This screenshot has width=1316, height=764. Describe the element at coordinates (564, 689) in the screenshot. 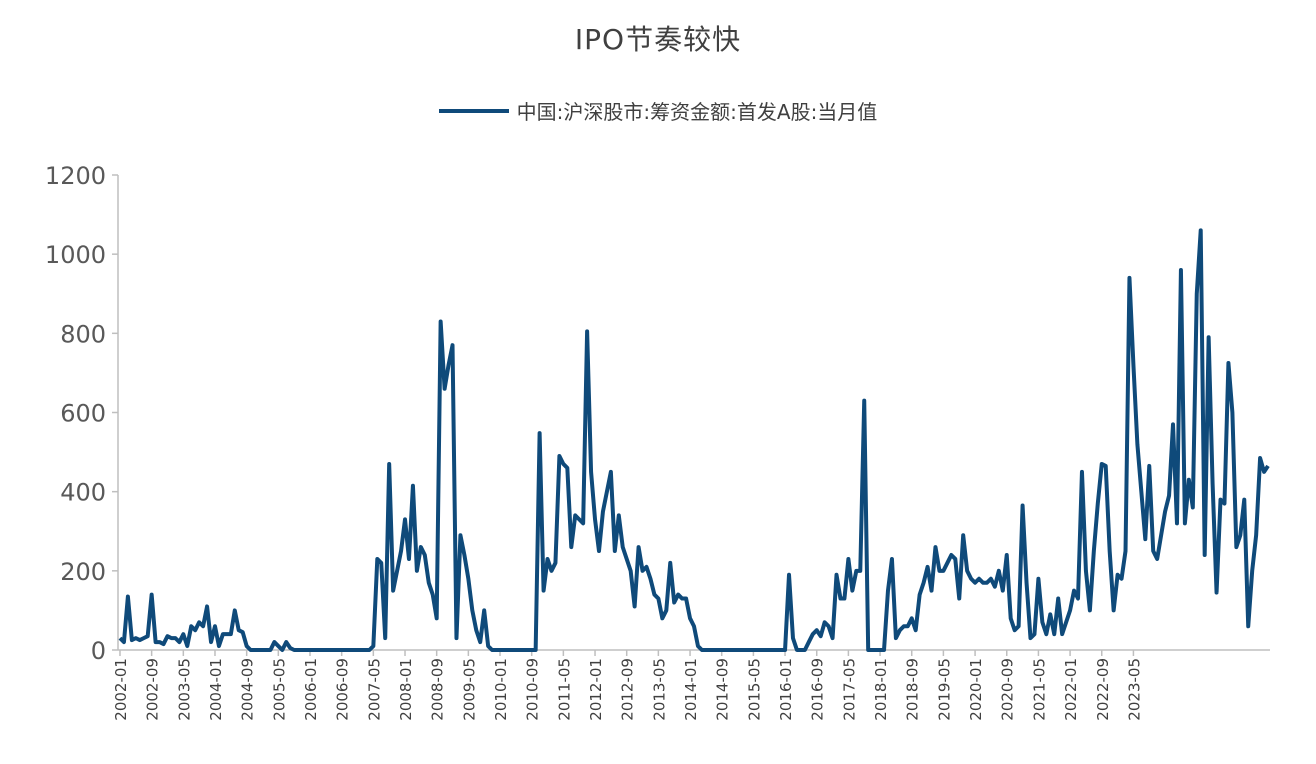

I see `x-tick-label: 2011-05` at that location.